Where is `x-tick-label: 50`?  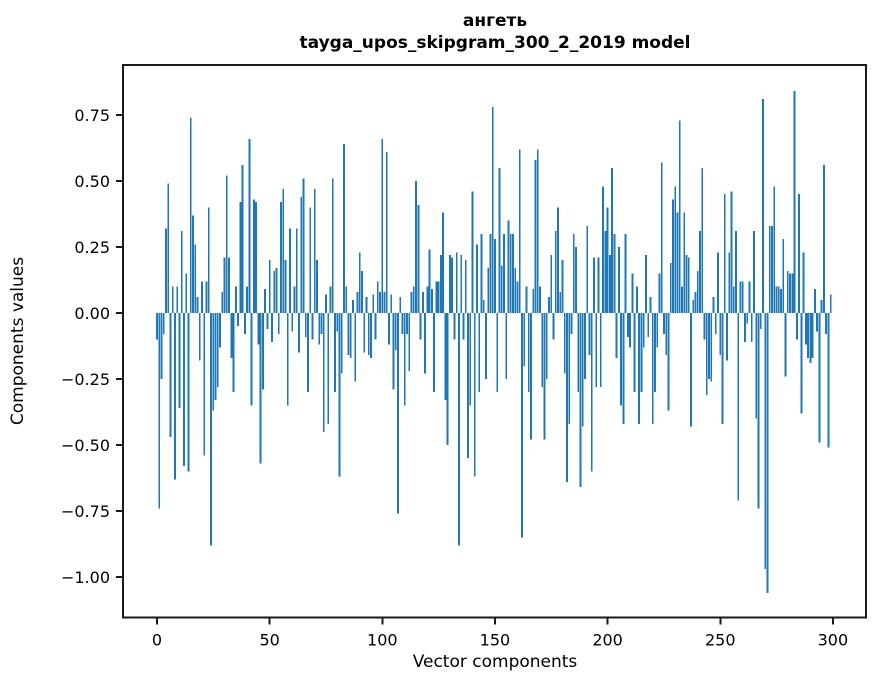
x-tick-label: 50 is located at coordinates (269, 640).